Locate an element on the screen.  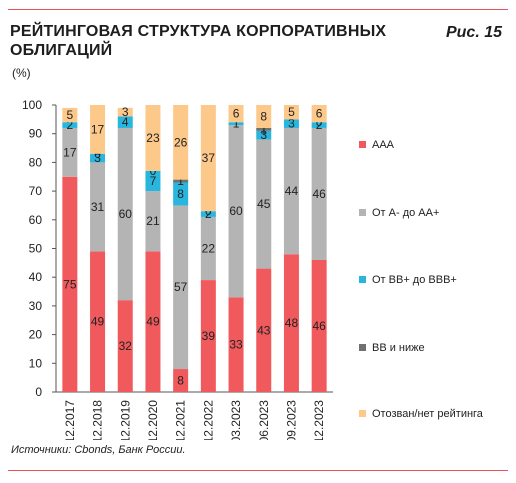
y-tick-label: 80 is located at coordinates (36, 162).